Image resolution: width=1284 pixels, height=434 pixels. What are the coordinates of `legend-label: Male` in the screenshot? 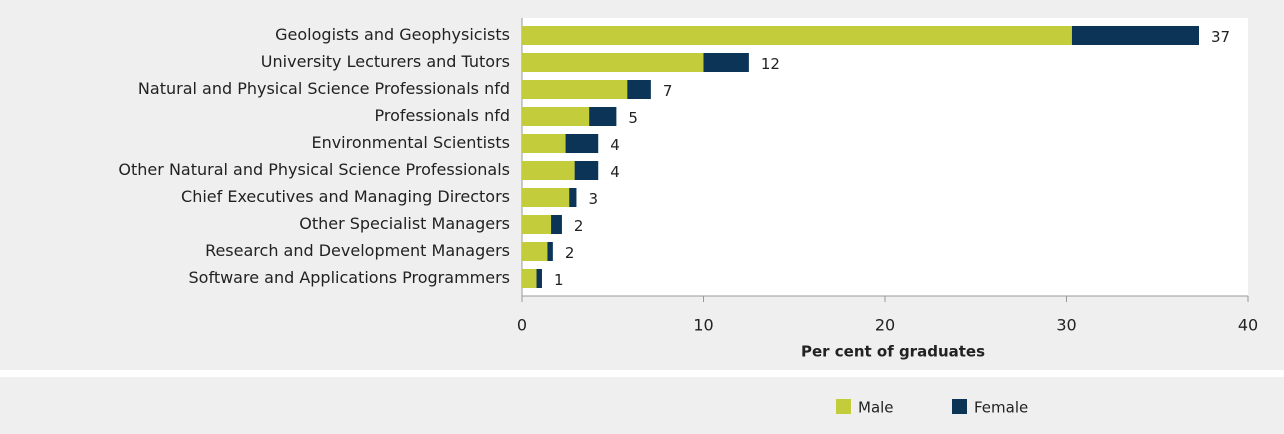 It's located at (876, 408).